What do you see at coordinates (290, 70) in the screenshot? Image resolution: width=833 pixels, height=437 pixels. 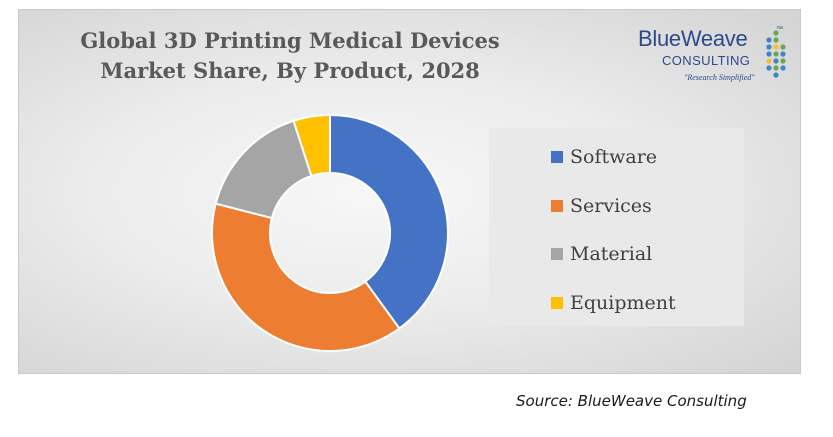 I see `chart-title-line-2: Market Share, By Product, 2028` at bounding box center [290, 70].